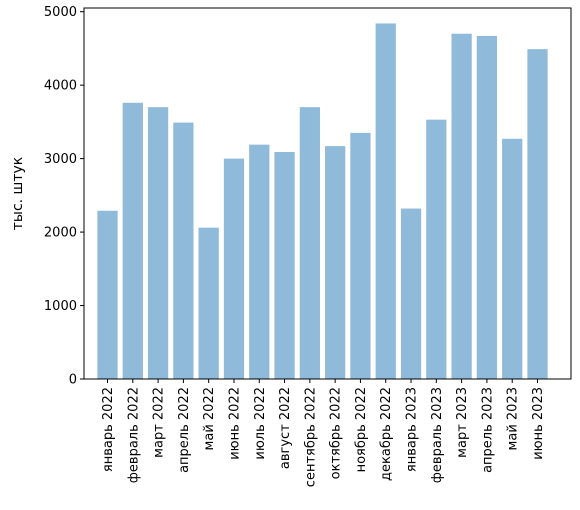 The height and width of the screenshot is (510, 580). Describe the element at coordinates (184, 430) in the screenshot. I see `x-tick-label: апрель 2022` at that location.